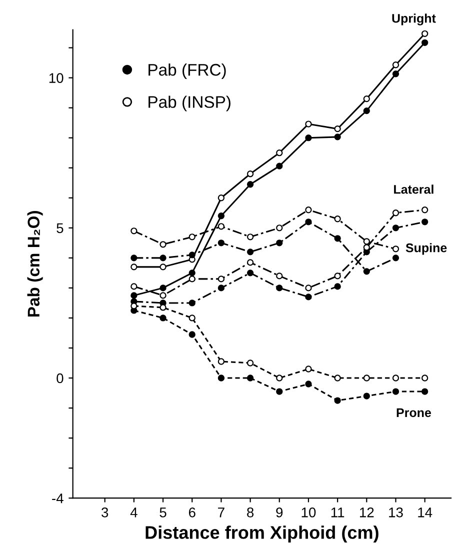 Image resolution: width=464 pixels, height=551 pixels. What do you see at coordinates (426, 249) in the screenshot?
I see `annotation: Supine` at bounding box center [426, 249].